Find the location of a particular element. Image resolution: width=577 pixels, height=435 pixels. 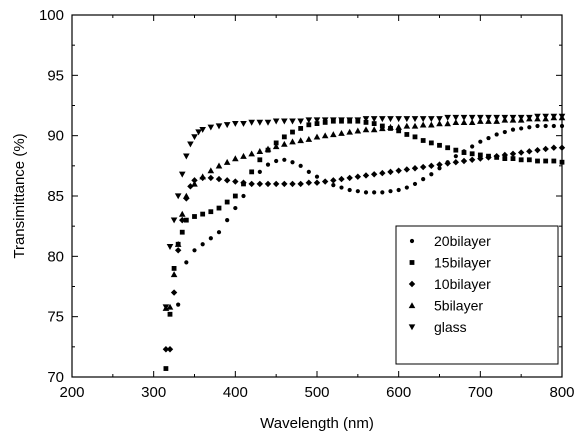

x-tick-label: 300 is located at coordinates (153, 392).